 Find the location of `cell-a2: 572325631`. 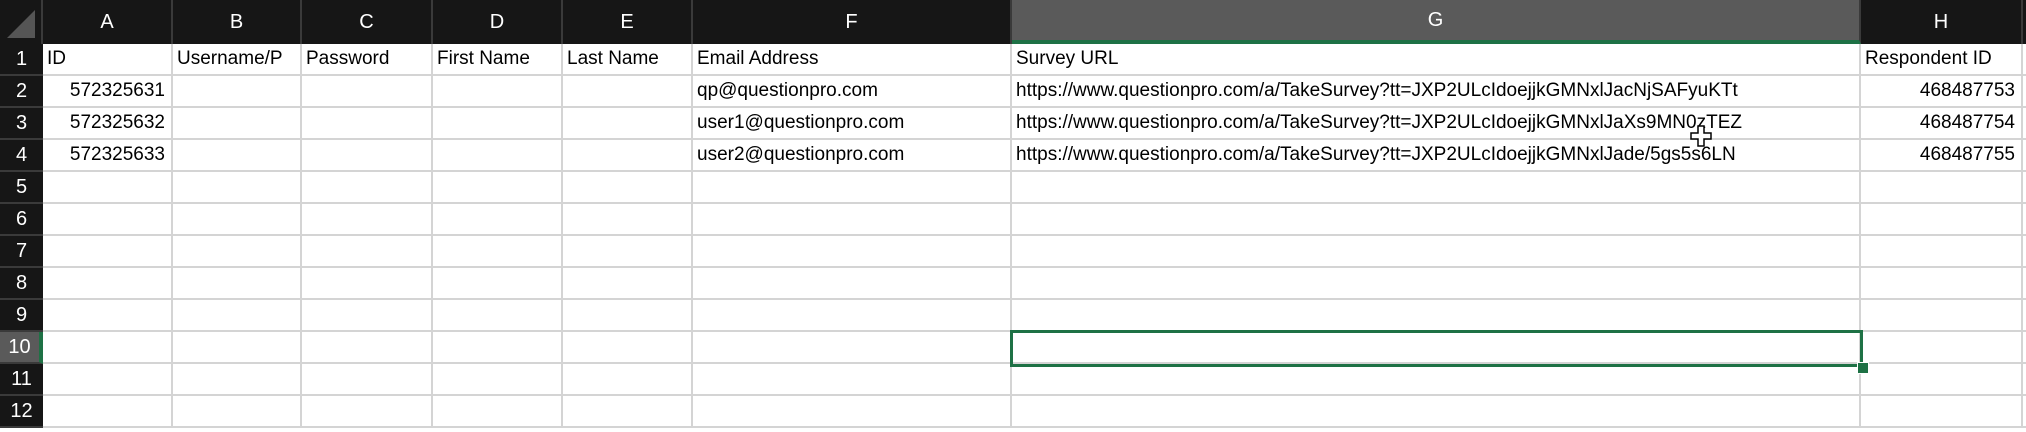

cell-a2: 572325631 is located at coordinates (108, 92).